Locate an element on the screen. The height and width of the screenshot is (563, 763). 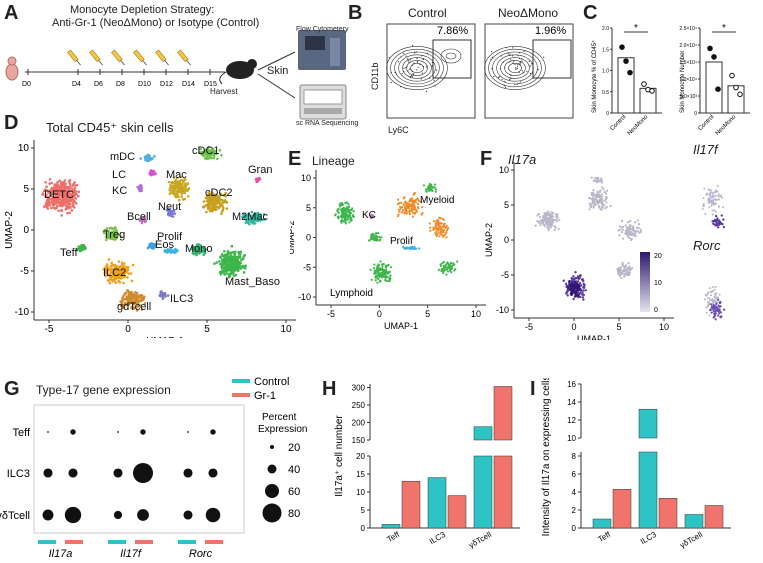
control-contour is located at coordinates (417, 68).